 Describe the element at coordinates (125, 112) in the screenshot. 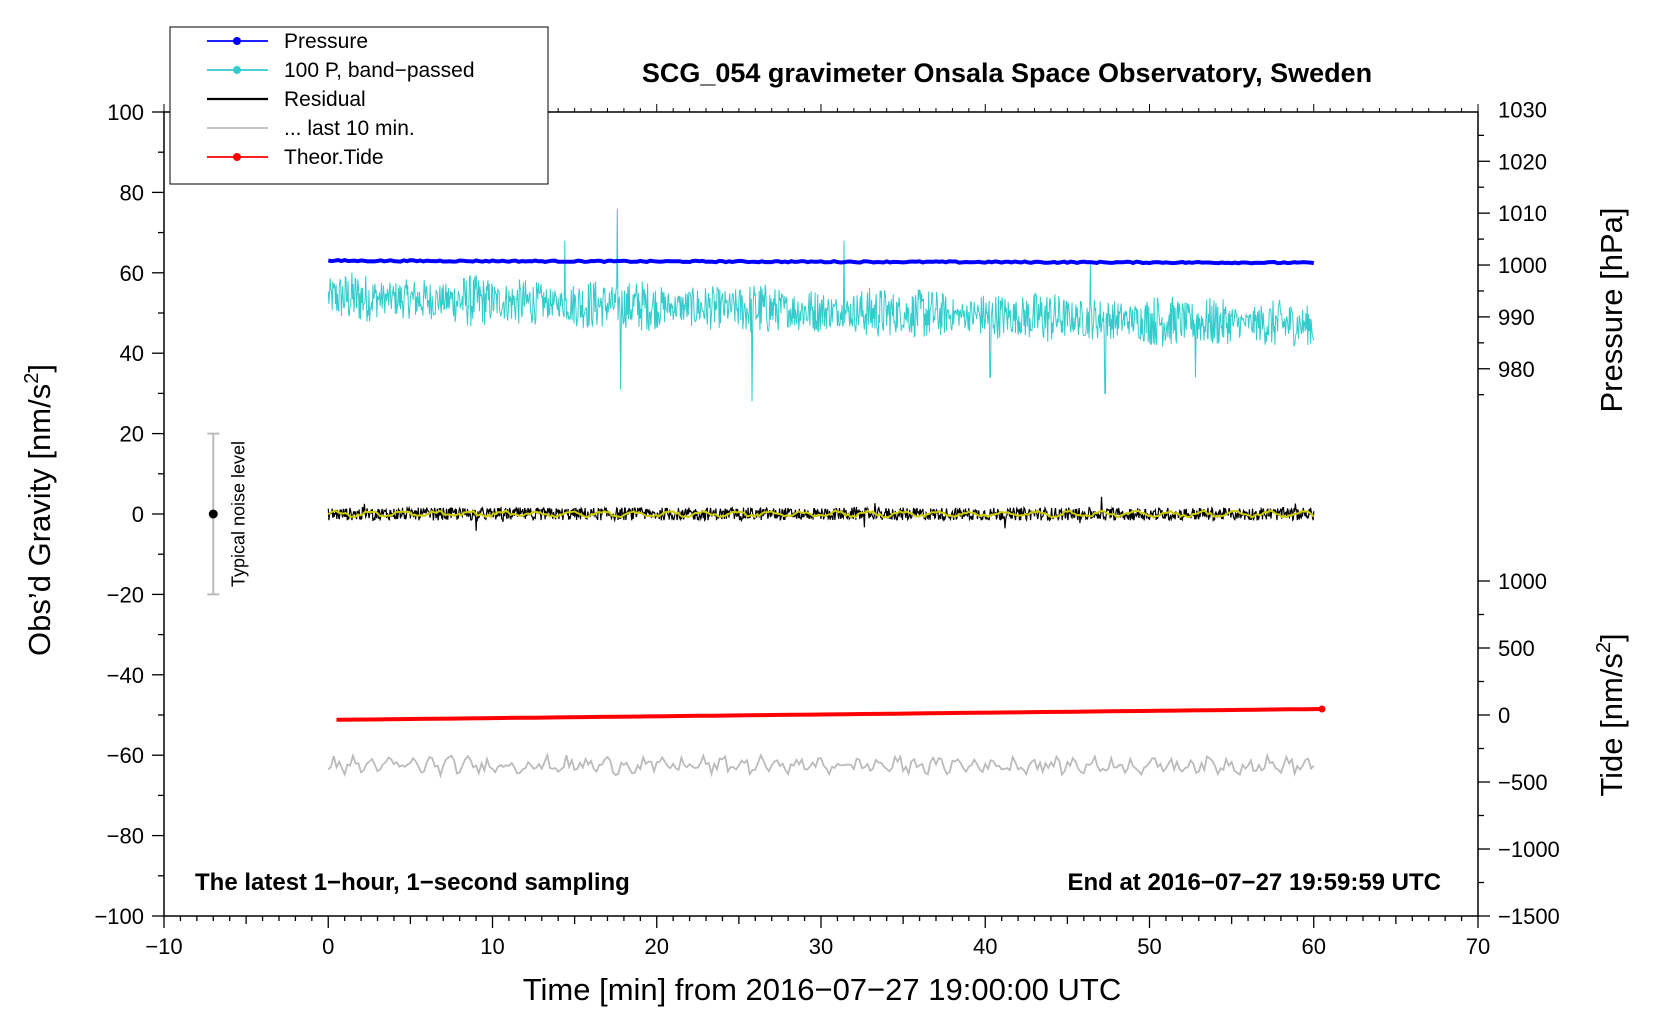

I see `y-tick-label: 100` at that location.